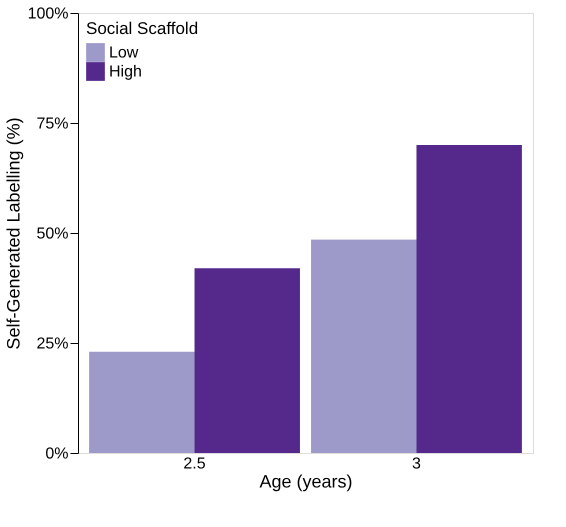  What do you see at coordinates (142, 28) in the screenshot?
I see `legend-title: Social Scaffold` at bounding box center [142, 28].